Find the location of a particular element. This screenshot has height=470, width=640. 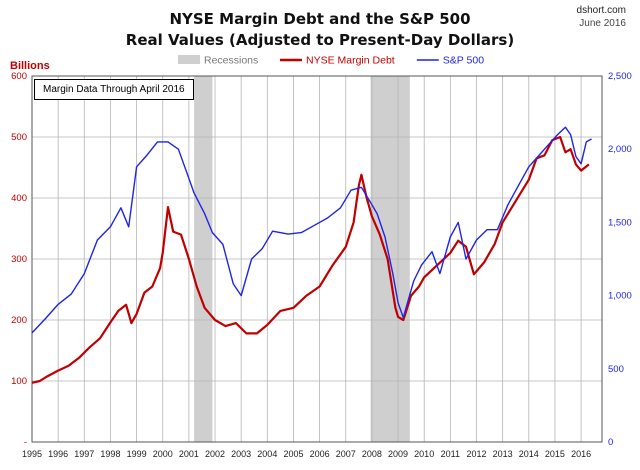

x-tick-label: 1997 is located at coordinates (84, 454).